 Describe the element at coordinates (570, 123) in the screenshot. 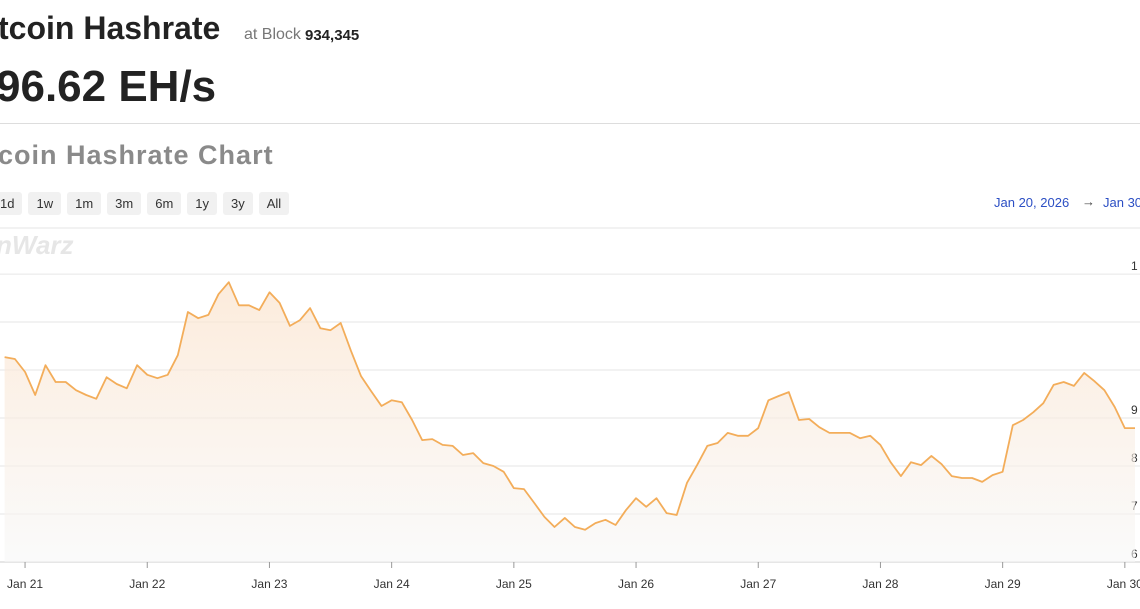

I see `separator` at that location.